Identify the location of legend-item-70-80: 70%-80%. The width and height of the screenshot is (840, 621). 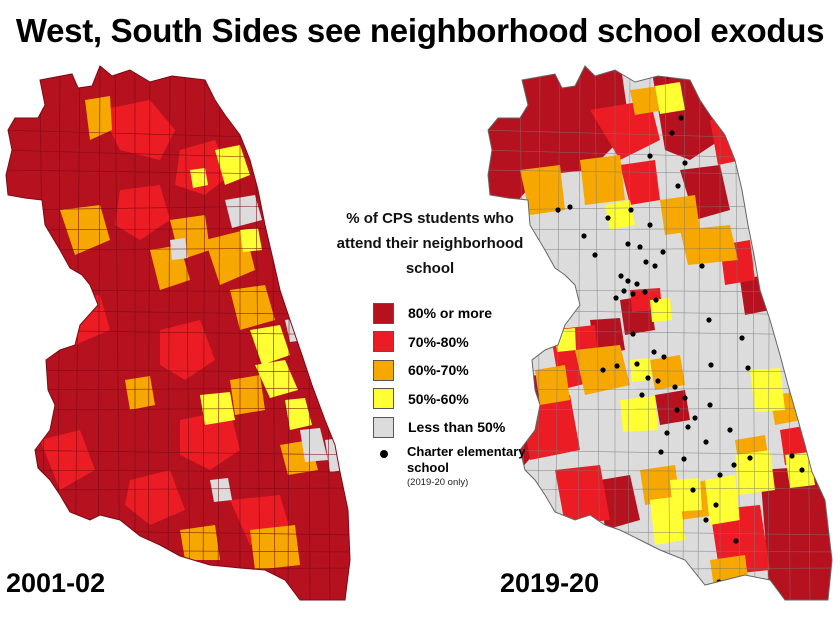
(464, 342).